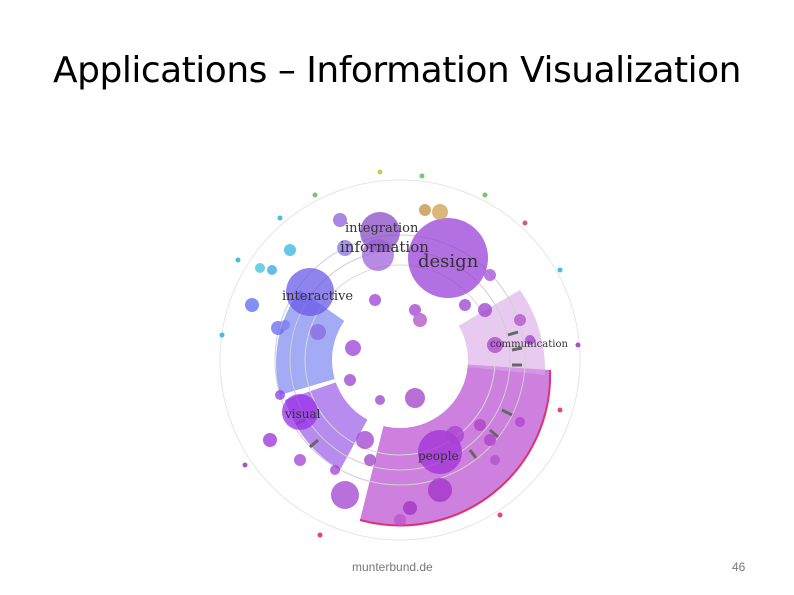 Image resolution: width=794 pixels, height=595 pixels. I want to click on label-integration: integration, so click(382, 228).